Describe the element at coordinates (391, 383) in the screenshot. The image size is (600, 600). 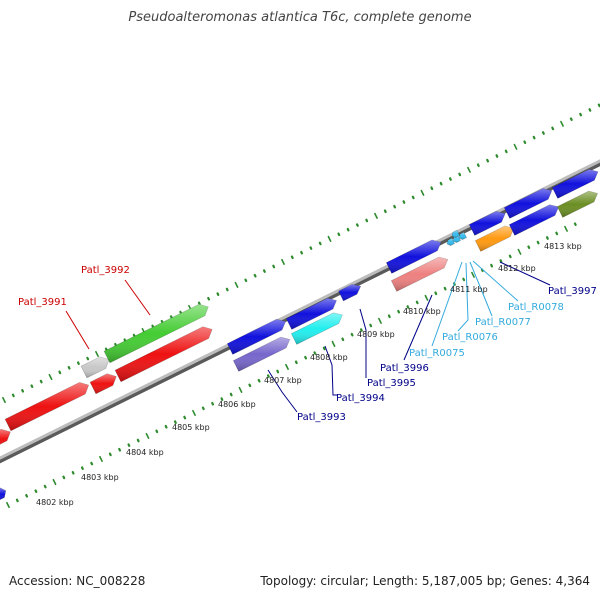
I see `gene-label-patl-3995: Patl_3995` at that location.